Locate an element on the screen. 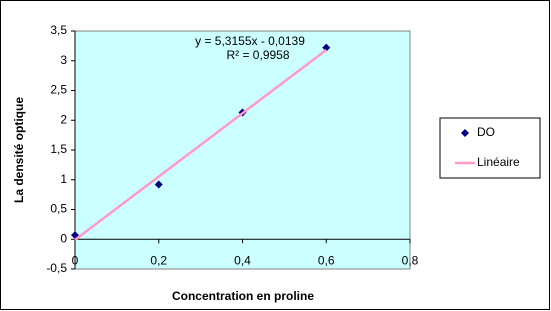  r-squared: R² = 0,9958 is located at coordinates (257, 55).